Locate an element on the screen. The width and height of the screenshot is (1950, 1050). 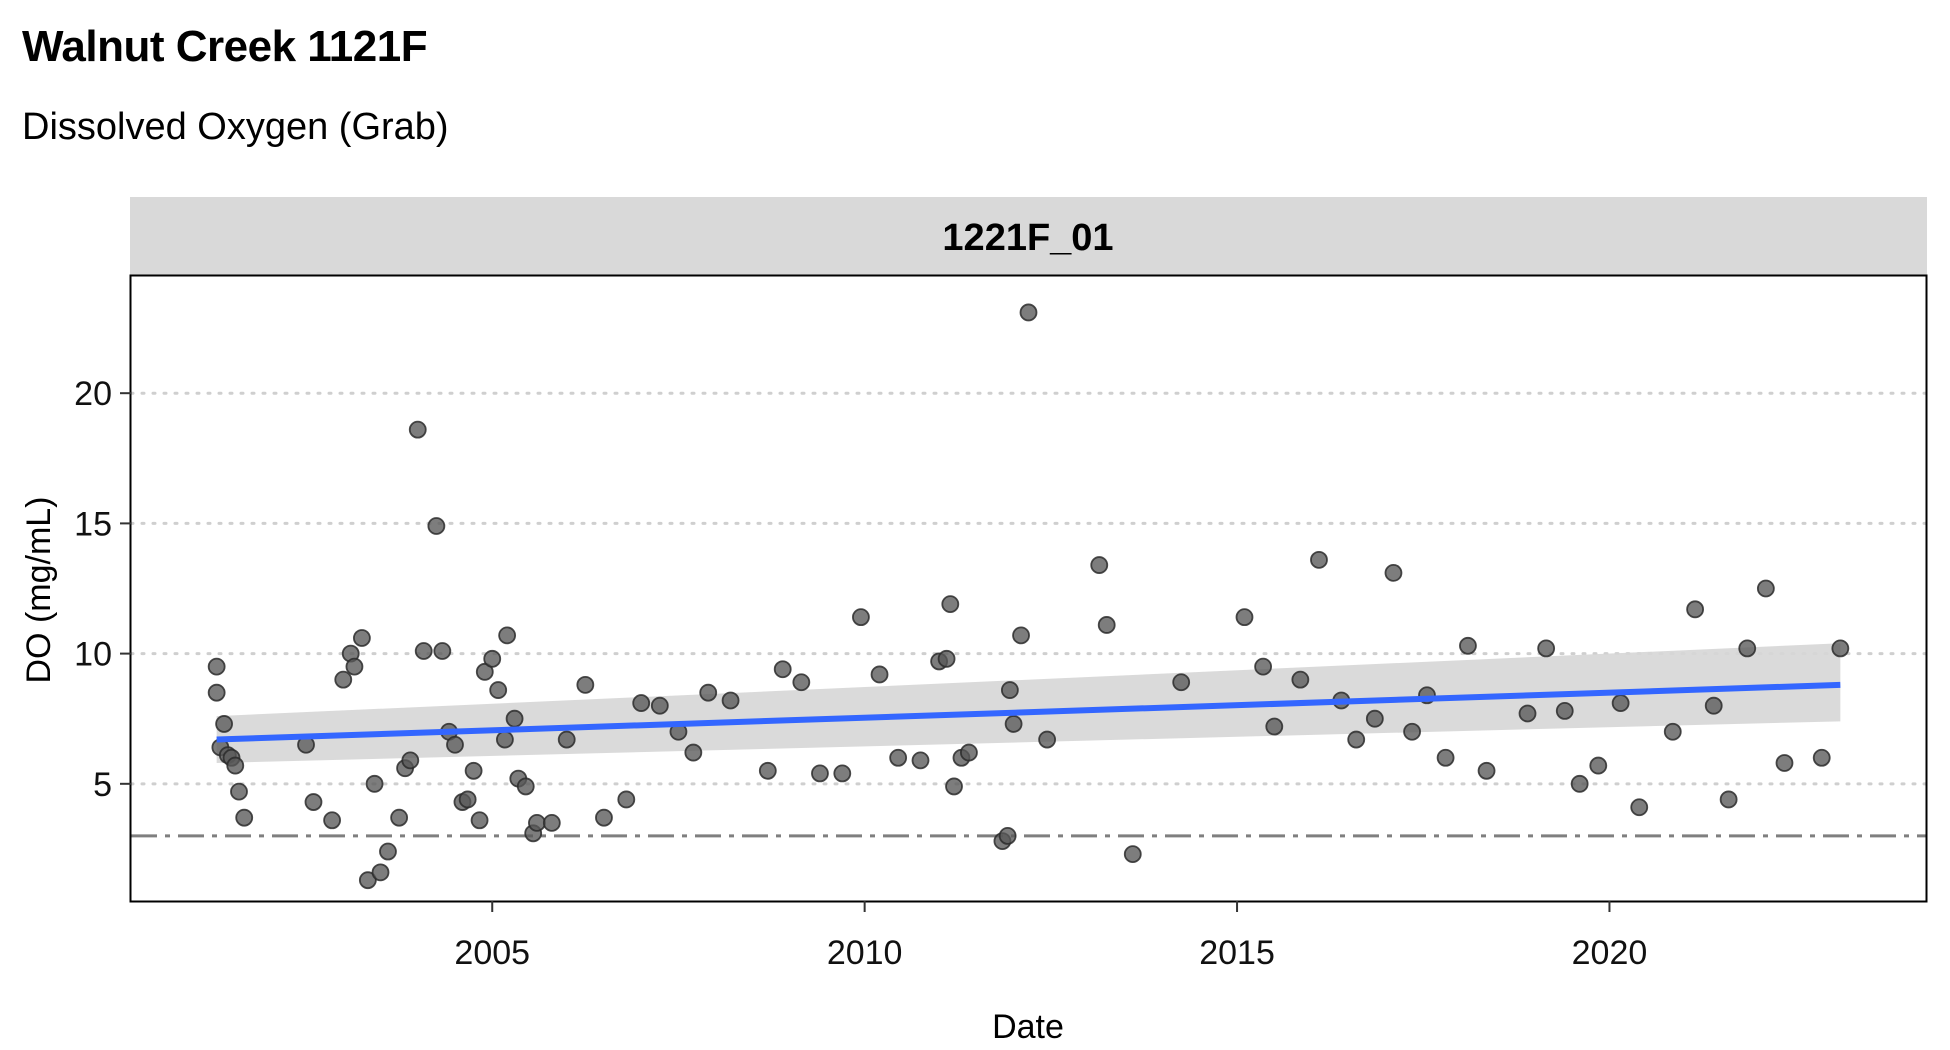
trend-layer is located at coordinates (1028, 712).